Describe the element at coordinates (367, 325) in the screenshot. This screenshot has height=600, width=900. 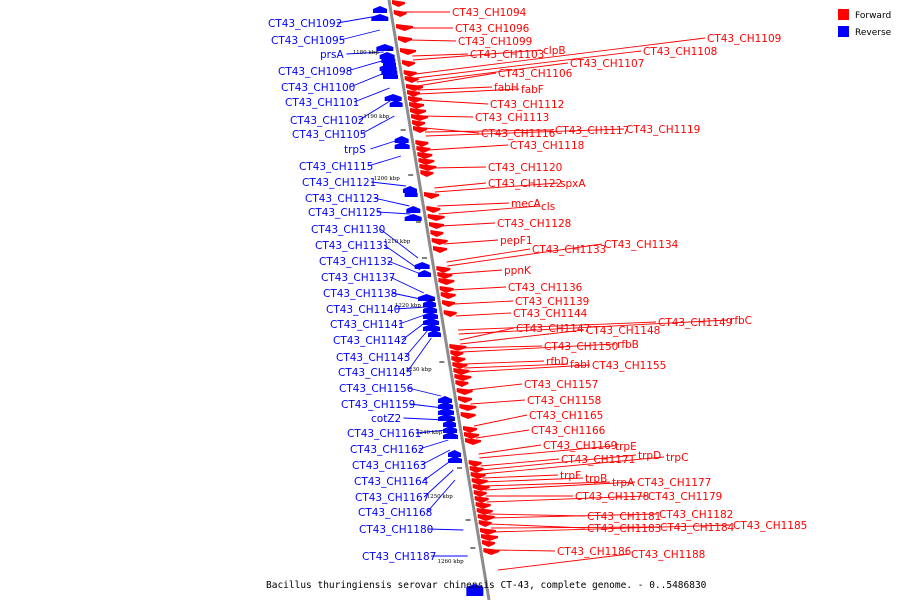
I see `reverse-gene-label: CT43_CH1141` at that location.